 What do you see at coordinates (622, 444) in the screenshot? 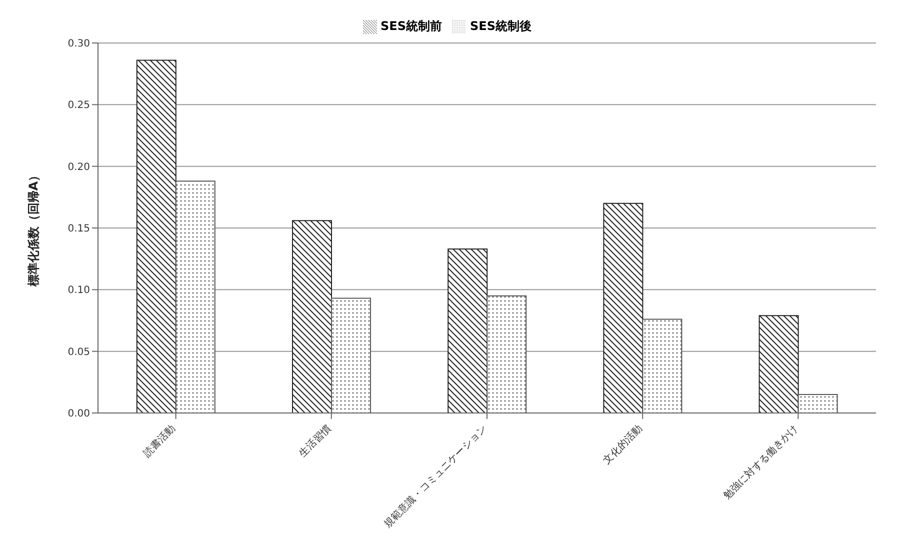
I see `x-tick-label: 文化的活動` at bounding box center [622, 444].